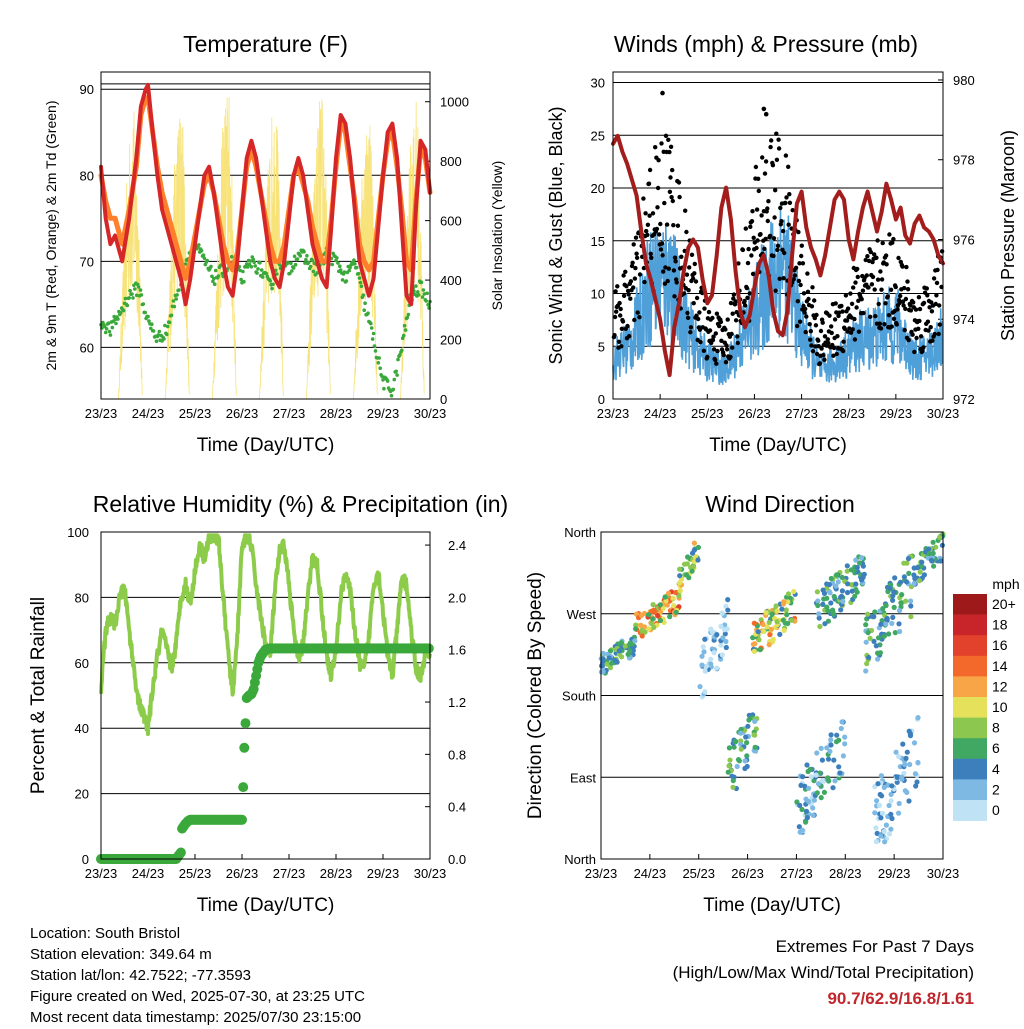 This screenshot has height=1029, width=1024. Describe the element at coordinates (38, 695) in the screenshot. I see `y-axis-label: Percent & Total Rainfall` at that location.